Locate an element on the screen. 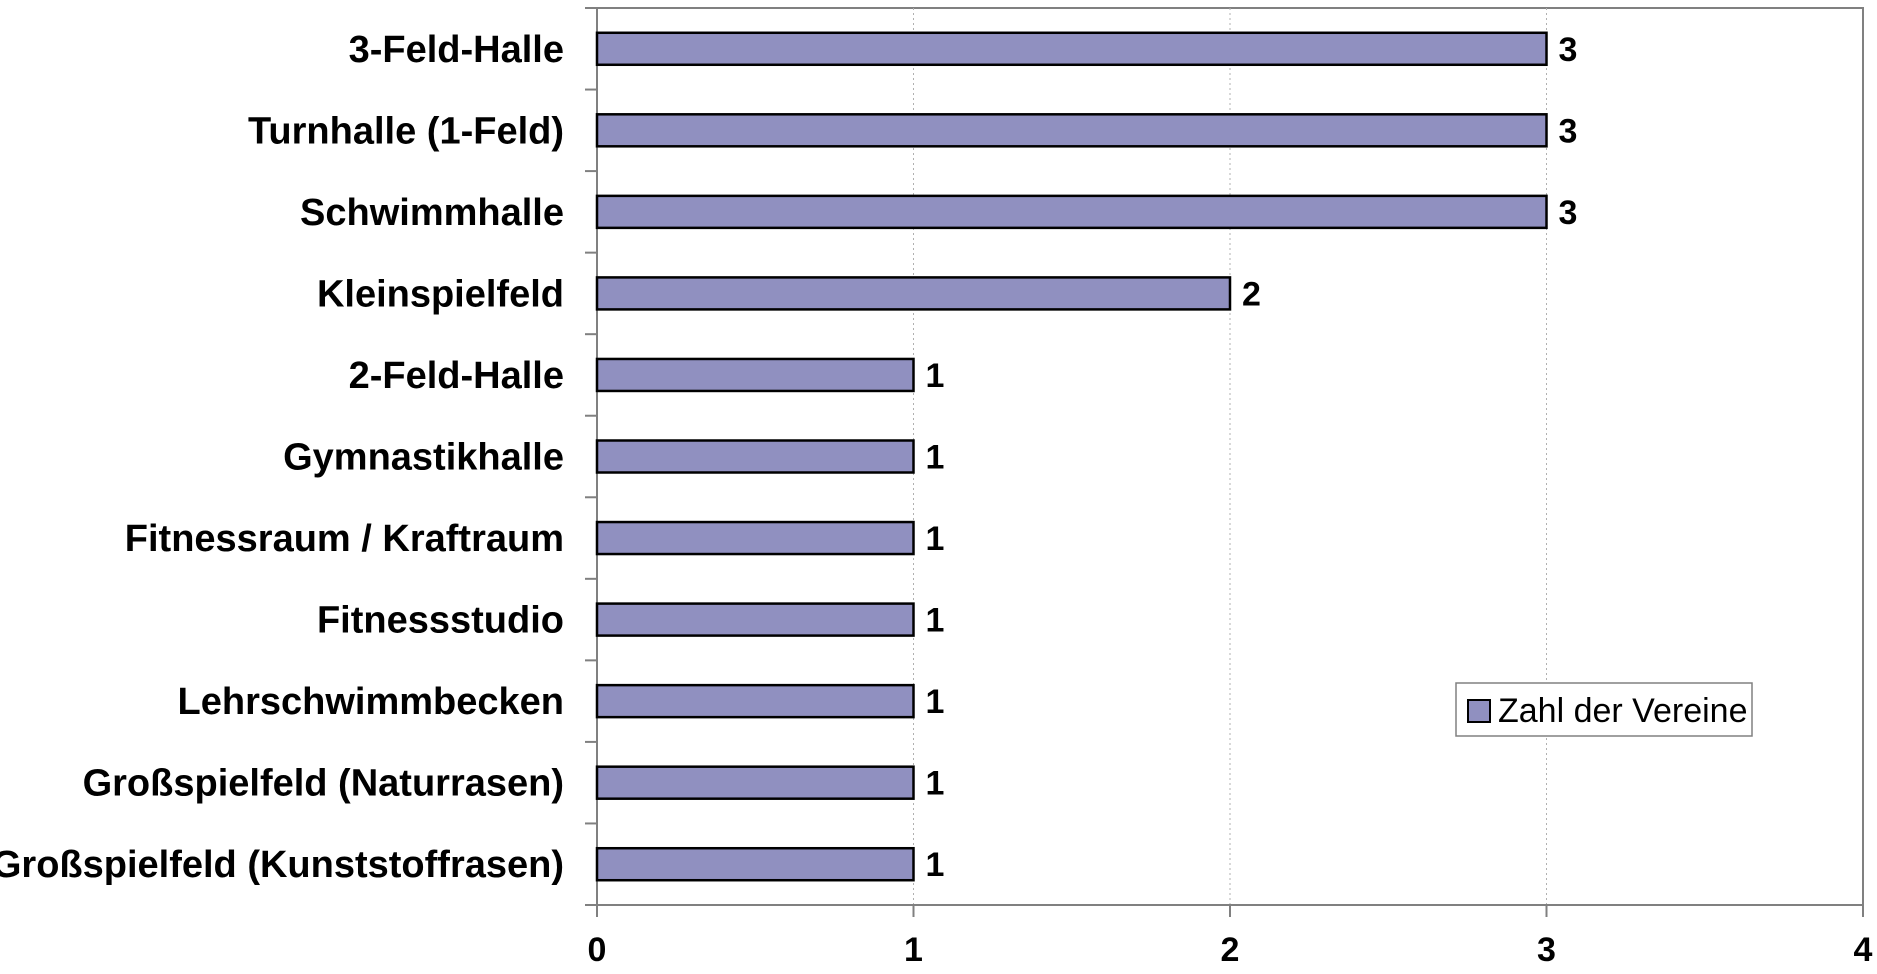 The height and width of the screenshot is (974, 1877). legend: Zahl der Vereine is located at coordinates (1604, 709).